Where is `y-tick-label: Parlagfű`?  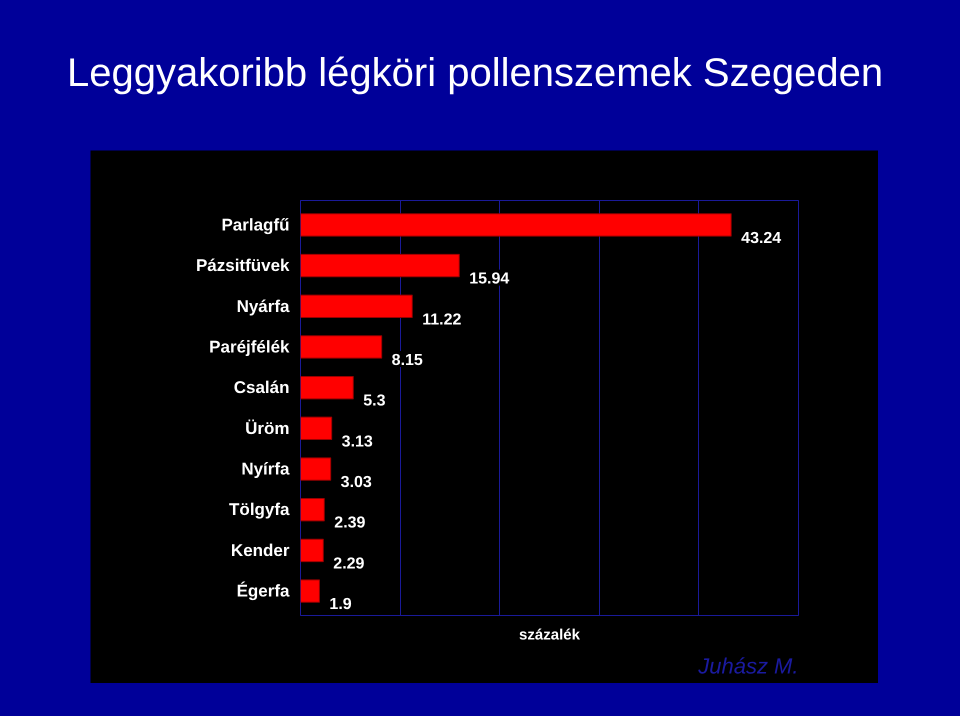 y-tick-label: Parlagfű is located at coordinates (255, 224).